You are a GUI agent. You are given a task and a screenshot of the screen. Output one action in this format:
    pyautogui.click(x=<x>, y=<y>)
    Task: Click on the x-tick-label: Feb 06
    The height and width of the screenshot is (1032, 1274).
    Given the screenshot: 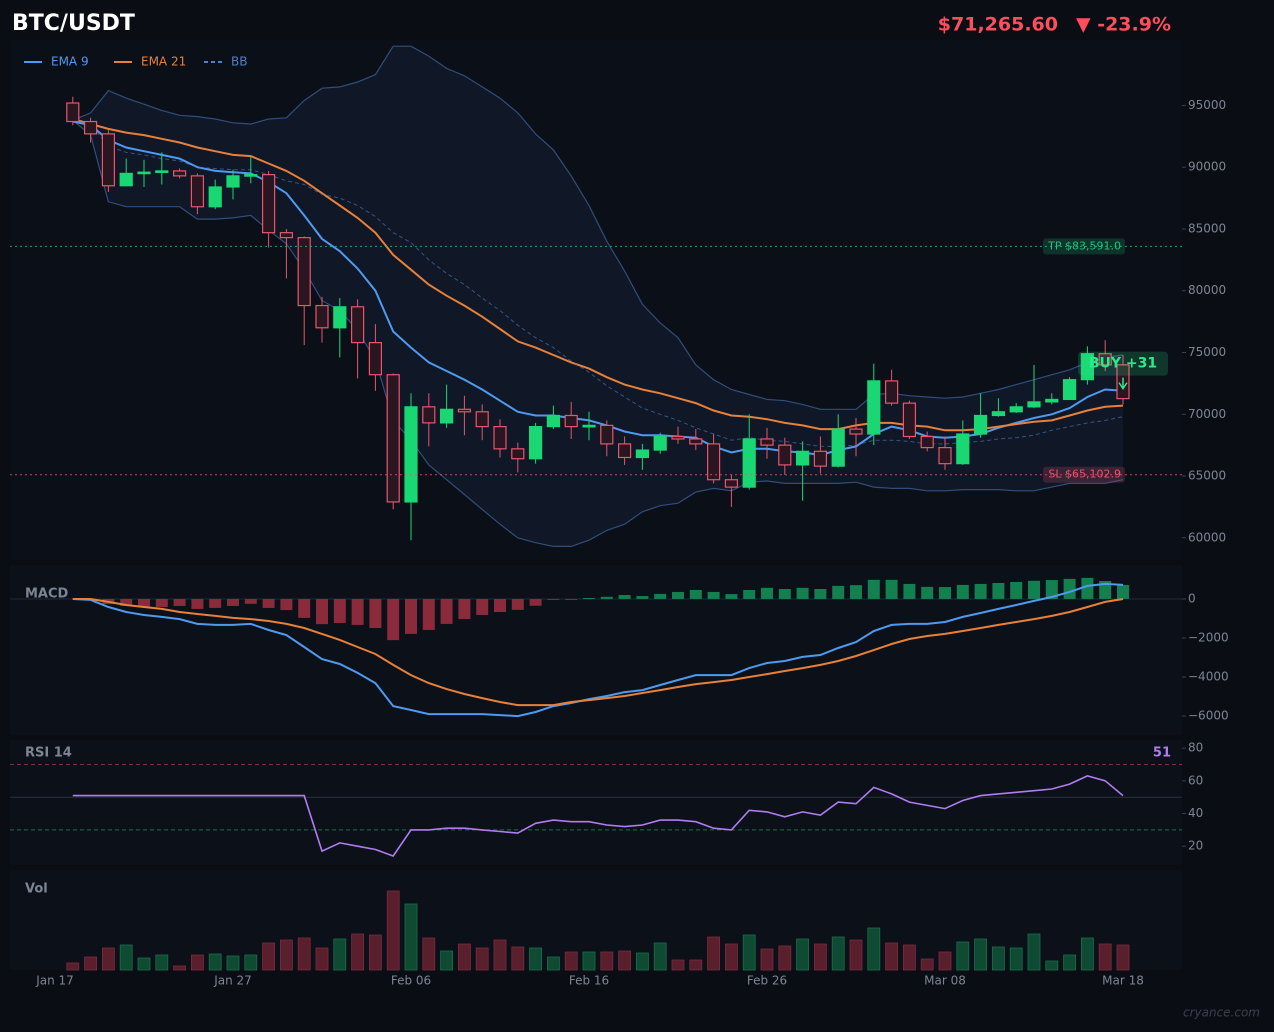 What is the action you would take?
    pyautogui.click(x=411, y=981)
    